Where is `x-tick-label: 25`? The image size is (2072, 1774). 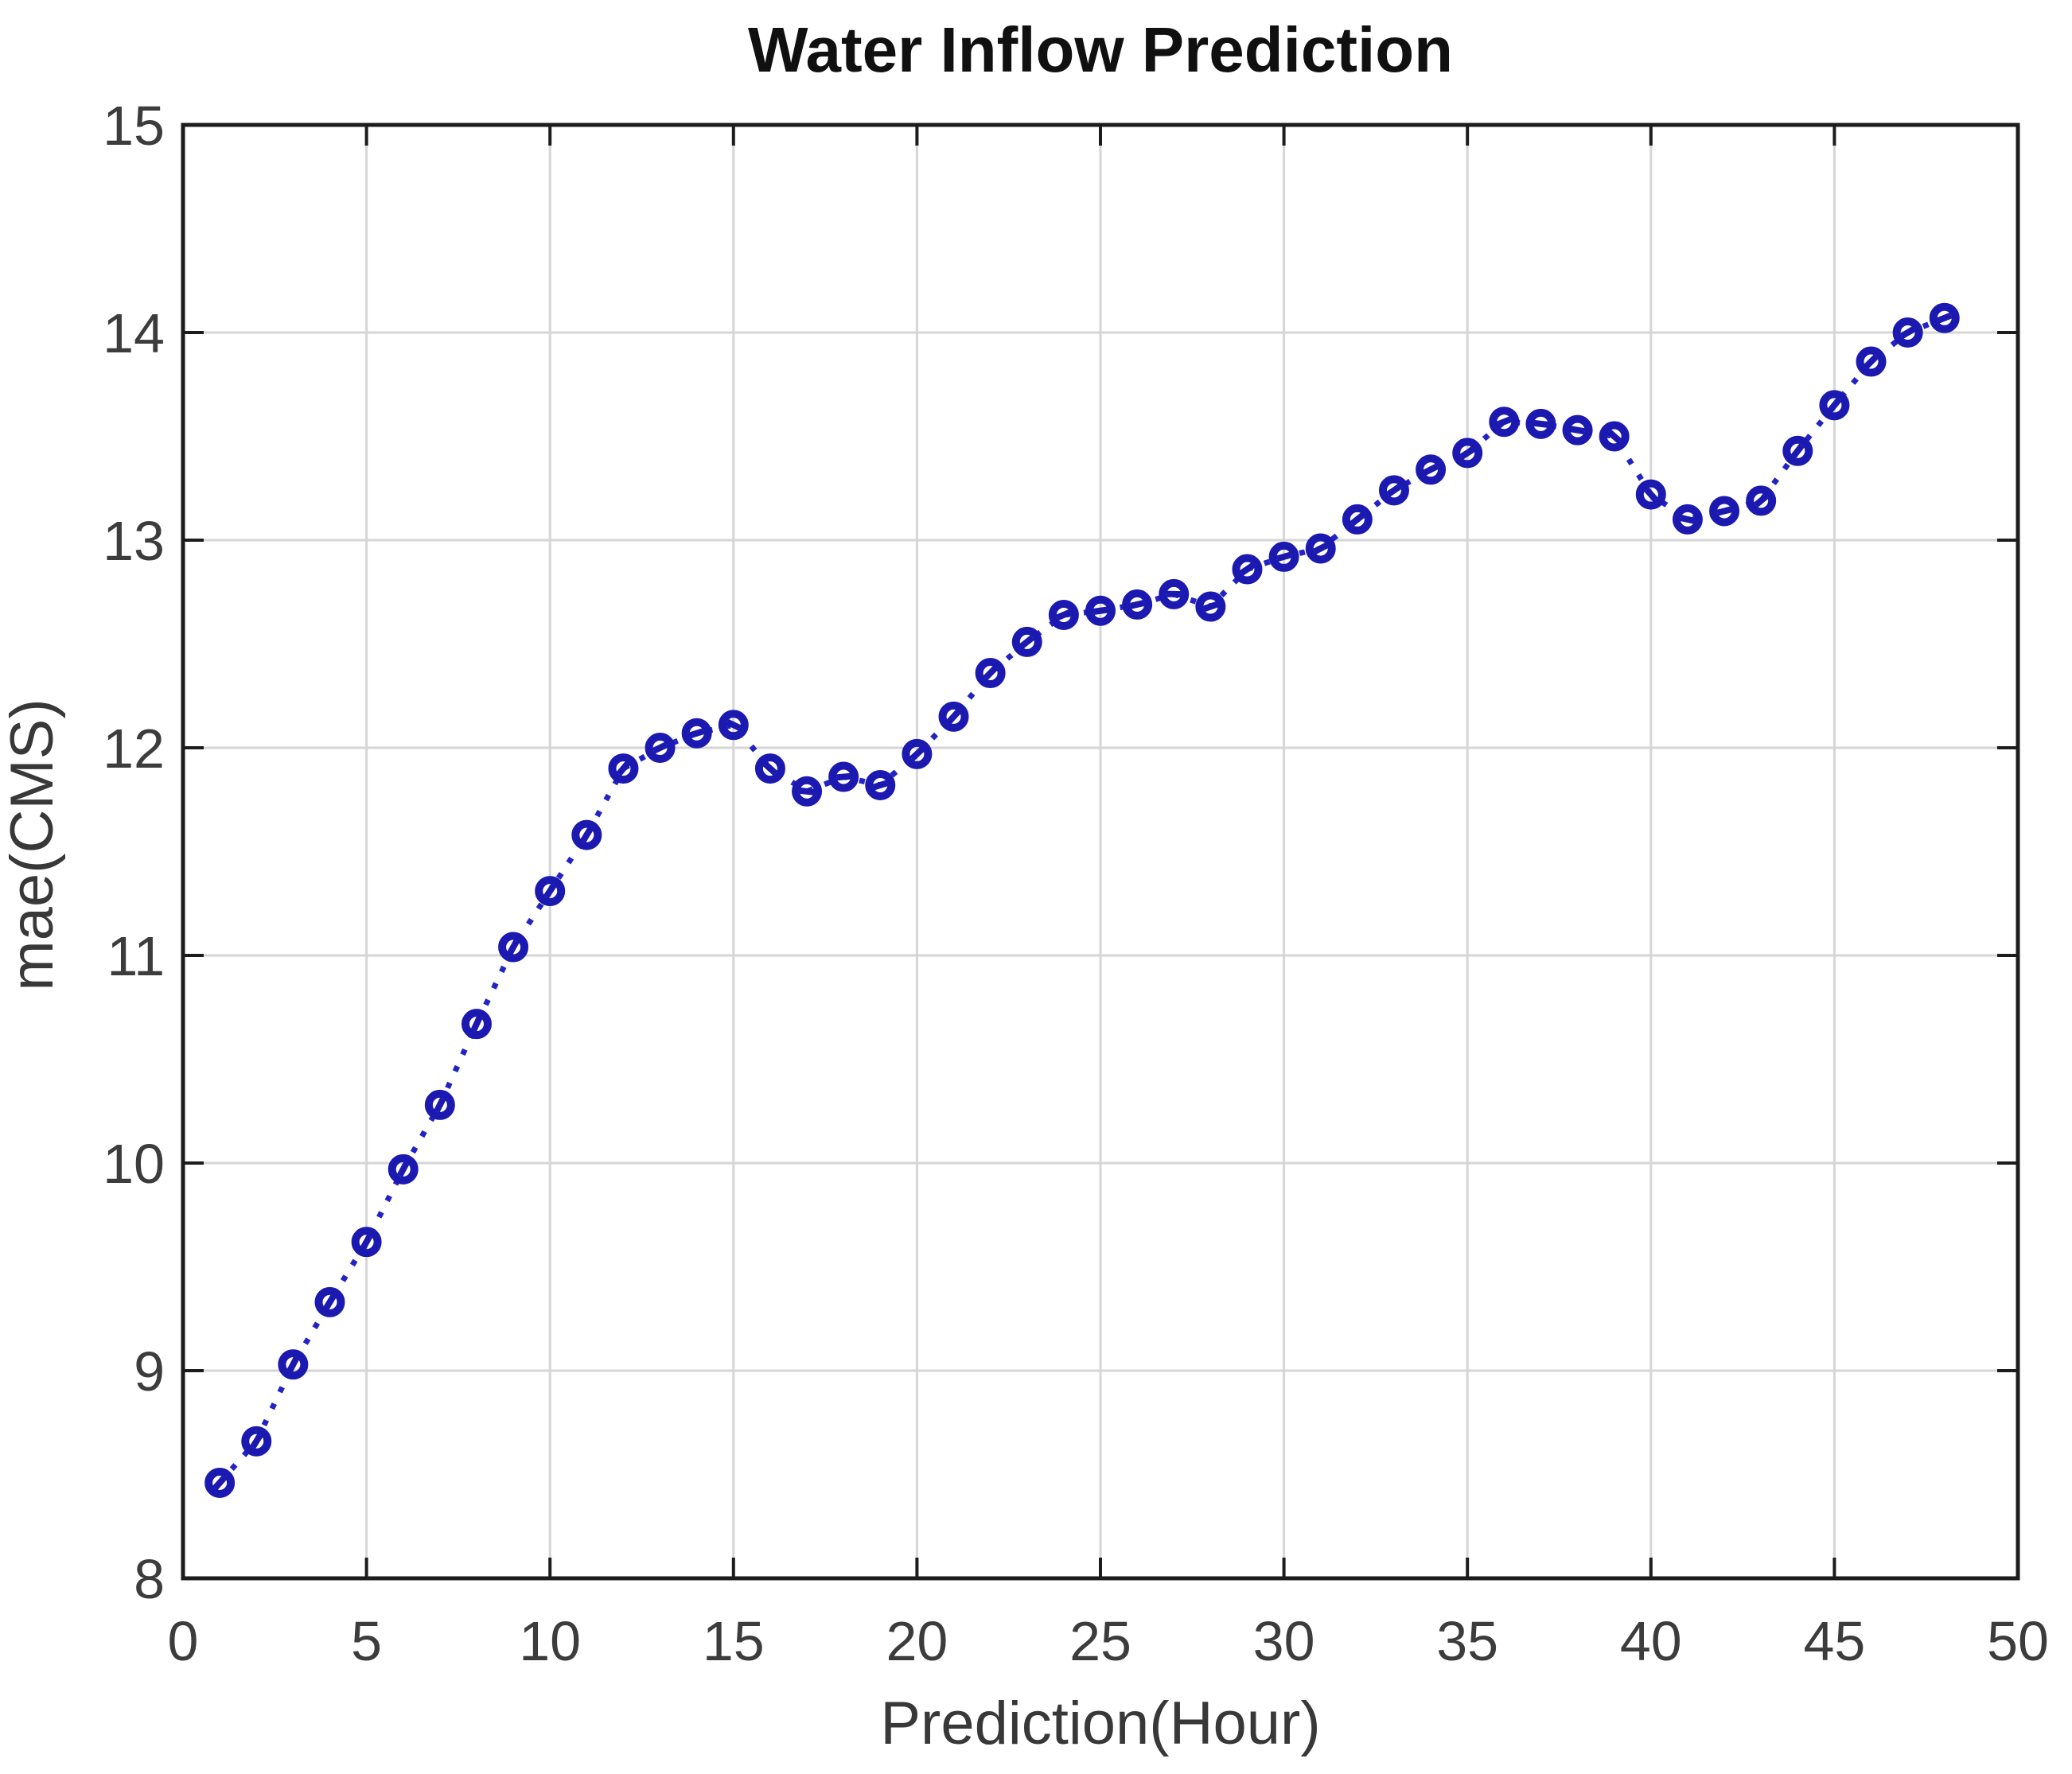
x-tick-label: 25 is located at coordinates (1100, 1641).